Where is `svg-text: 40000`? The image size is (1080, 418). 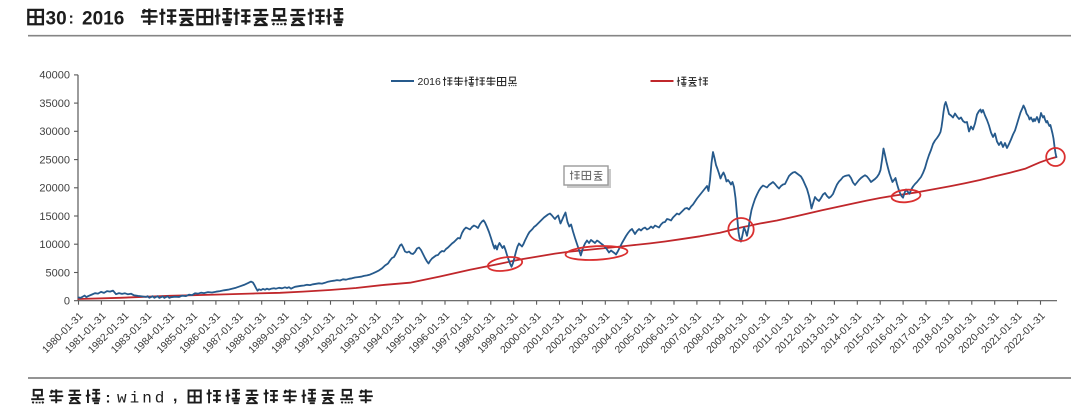
svg-text: 40000 is located at coordinates (54, 76).